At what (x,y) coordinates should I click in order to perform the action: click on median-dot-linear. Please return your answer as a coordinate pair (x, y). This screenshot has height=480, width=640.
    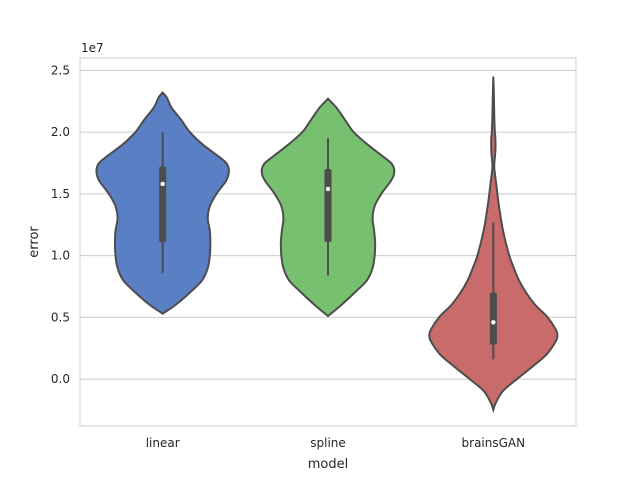
    Looking at the image, I should click on (162, 184).